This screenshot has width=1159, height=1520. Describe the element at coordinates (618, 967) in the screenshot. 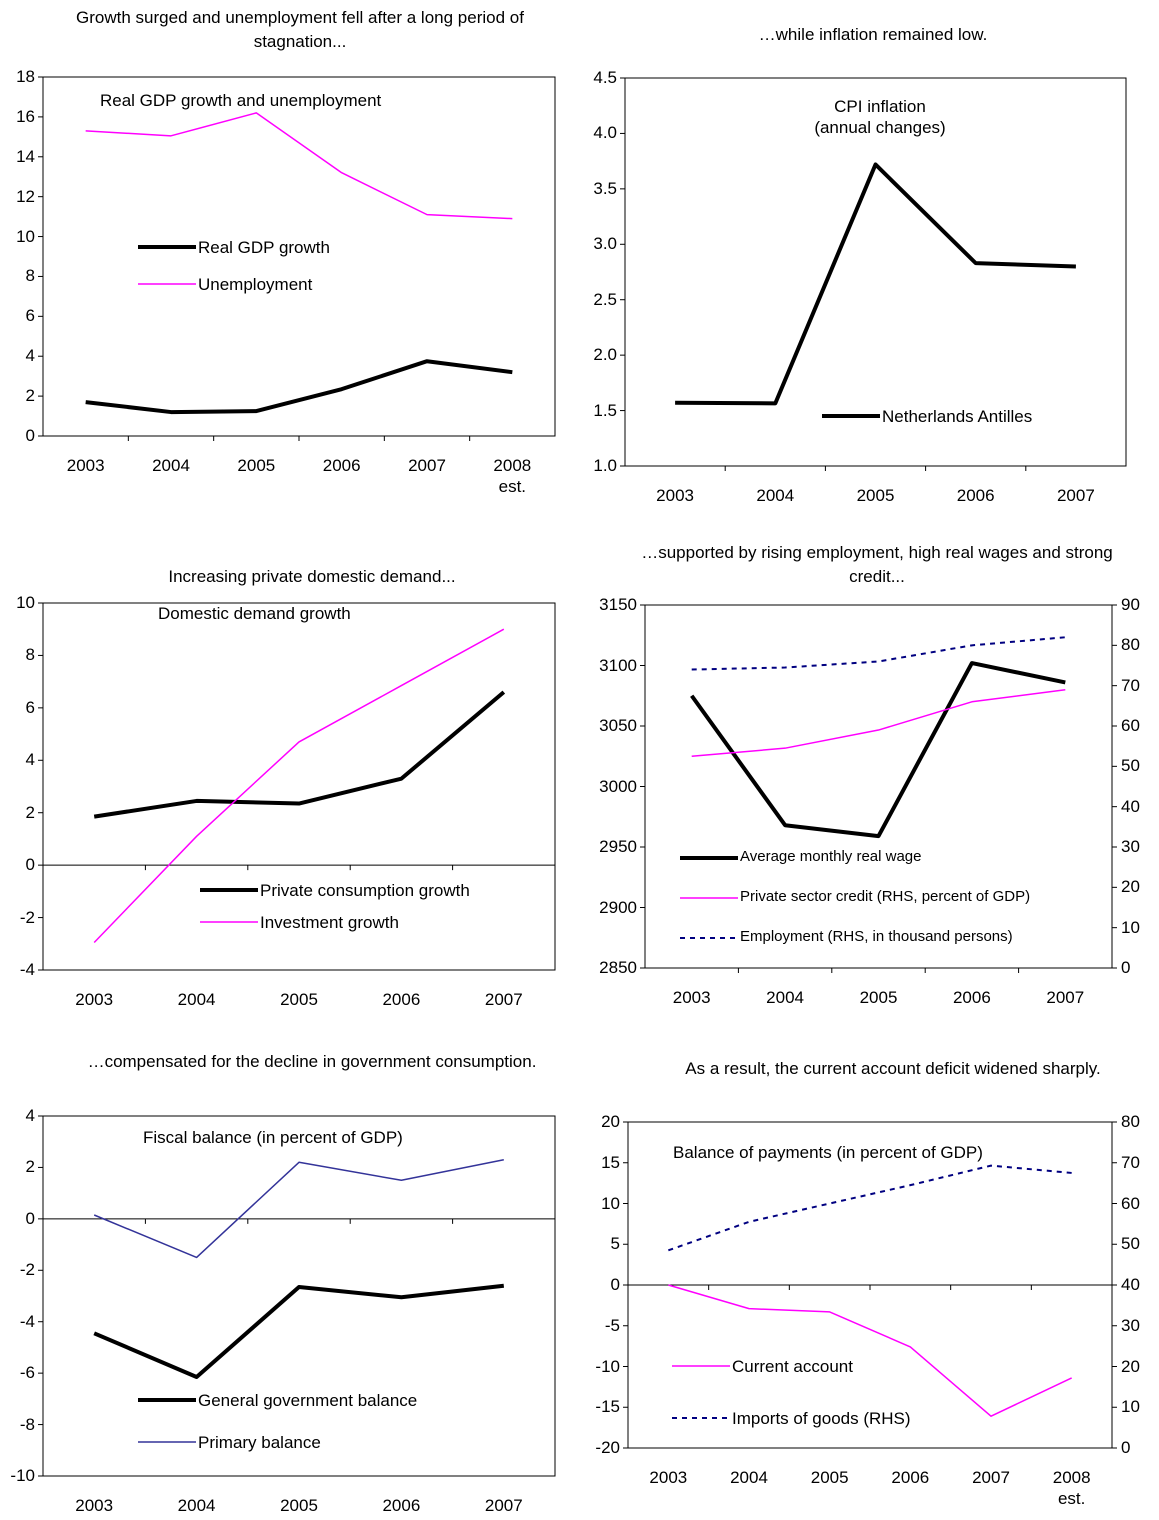

I see `y-tick-label: 2850` at that location.